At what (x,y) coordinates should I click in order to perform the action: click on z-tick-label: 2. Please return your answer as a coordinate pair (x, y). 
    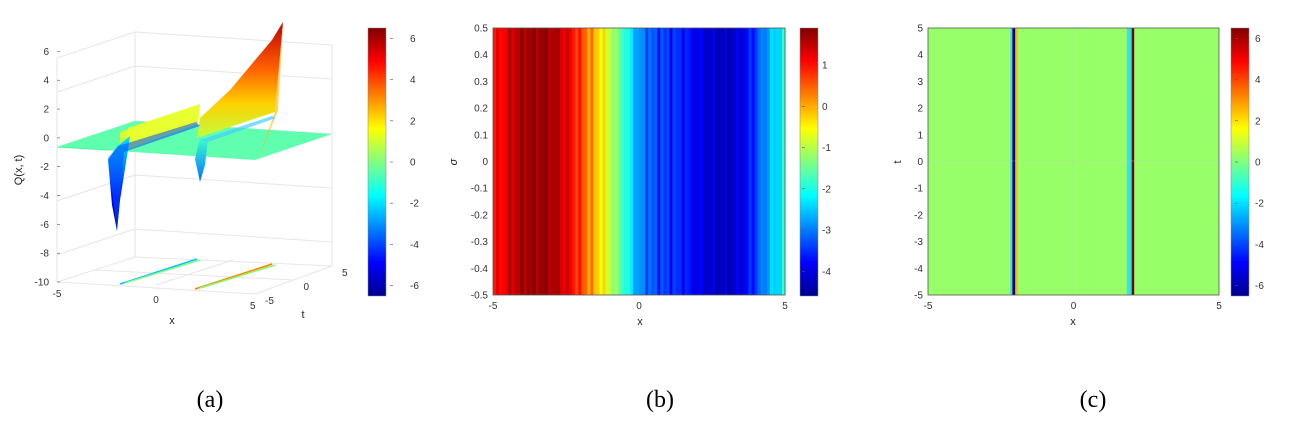
    Looking at the image, I should click on (46, 110).